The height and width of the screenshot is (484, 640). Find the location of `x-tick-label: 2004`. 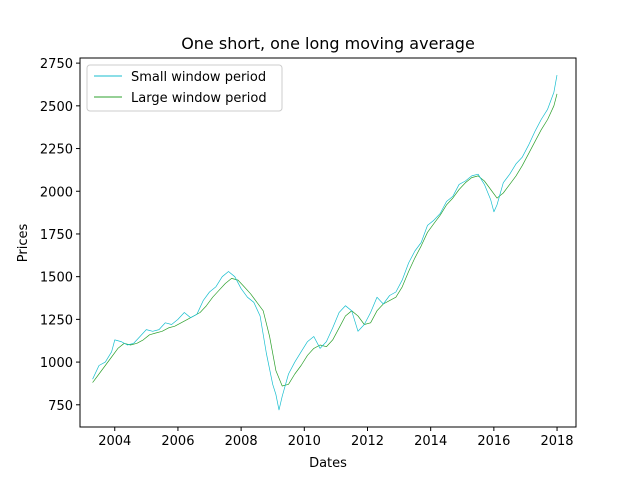

x-tick-label: 2004 is located at coordinates (114, 441).